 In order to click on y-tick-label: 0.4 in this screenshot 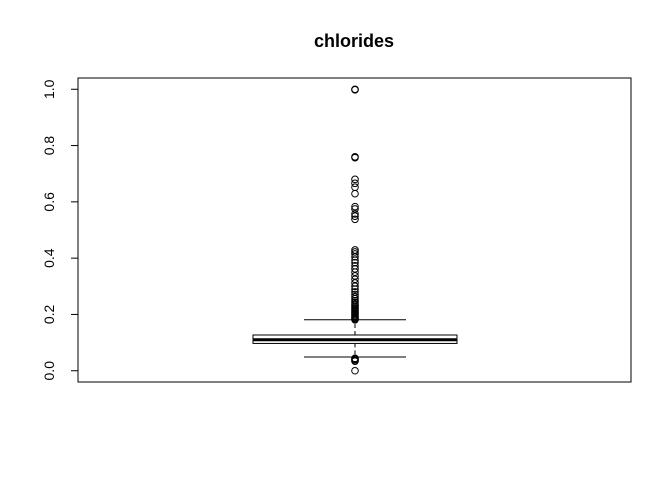, I will do `click(49, 258)`.